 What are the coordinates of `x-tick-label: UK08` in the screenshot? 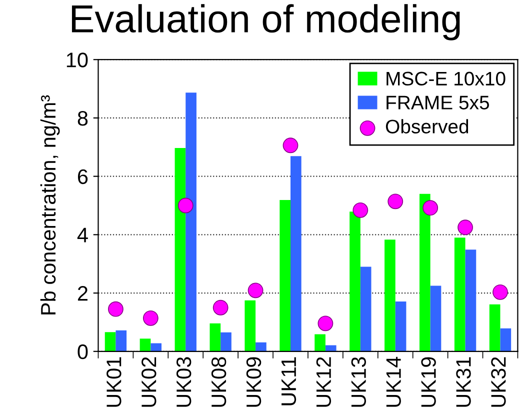 It's located at (218, 382).